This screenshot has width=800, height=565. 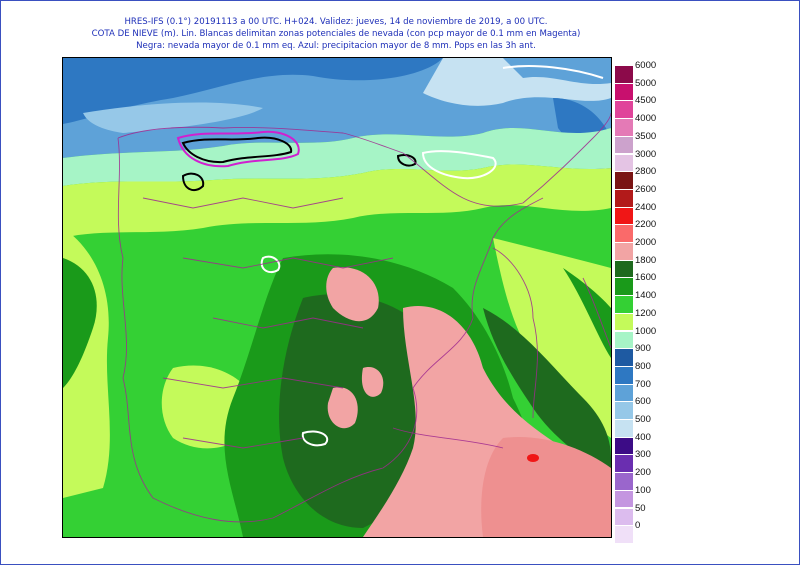 What do you see at coordinates (646, 207) in the screenshot?
I see `legend-label: 2400` at bounding box center [646, 207].